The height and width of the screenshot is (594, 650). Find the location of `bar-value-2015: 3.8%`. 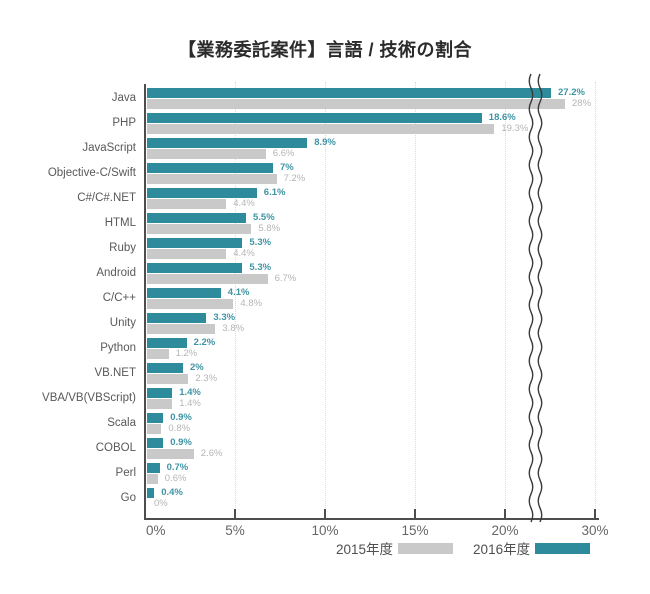

bar-value-2015: 3.8% is located at coordinates (233, 328).